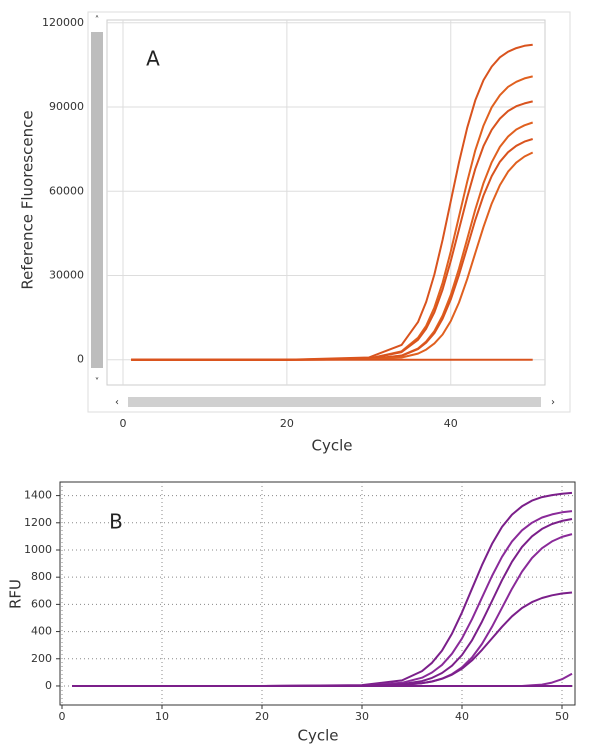  Describe the element at coordinates (66, 106) in the screenshot. I see `y-tick-label: 90000` at that location.